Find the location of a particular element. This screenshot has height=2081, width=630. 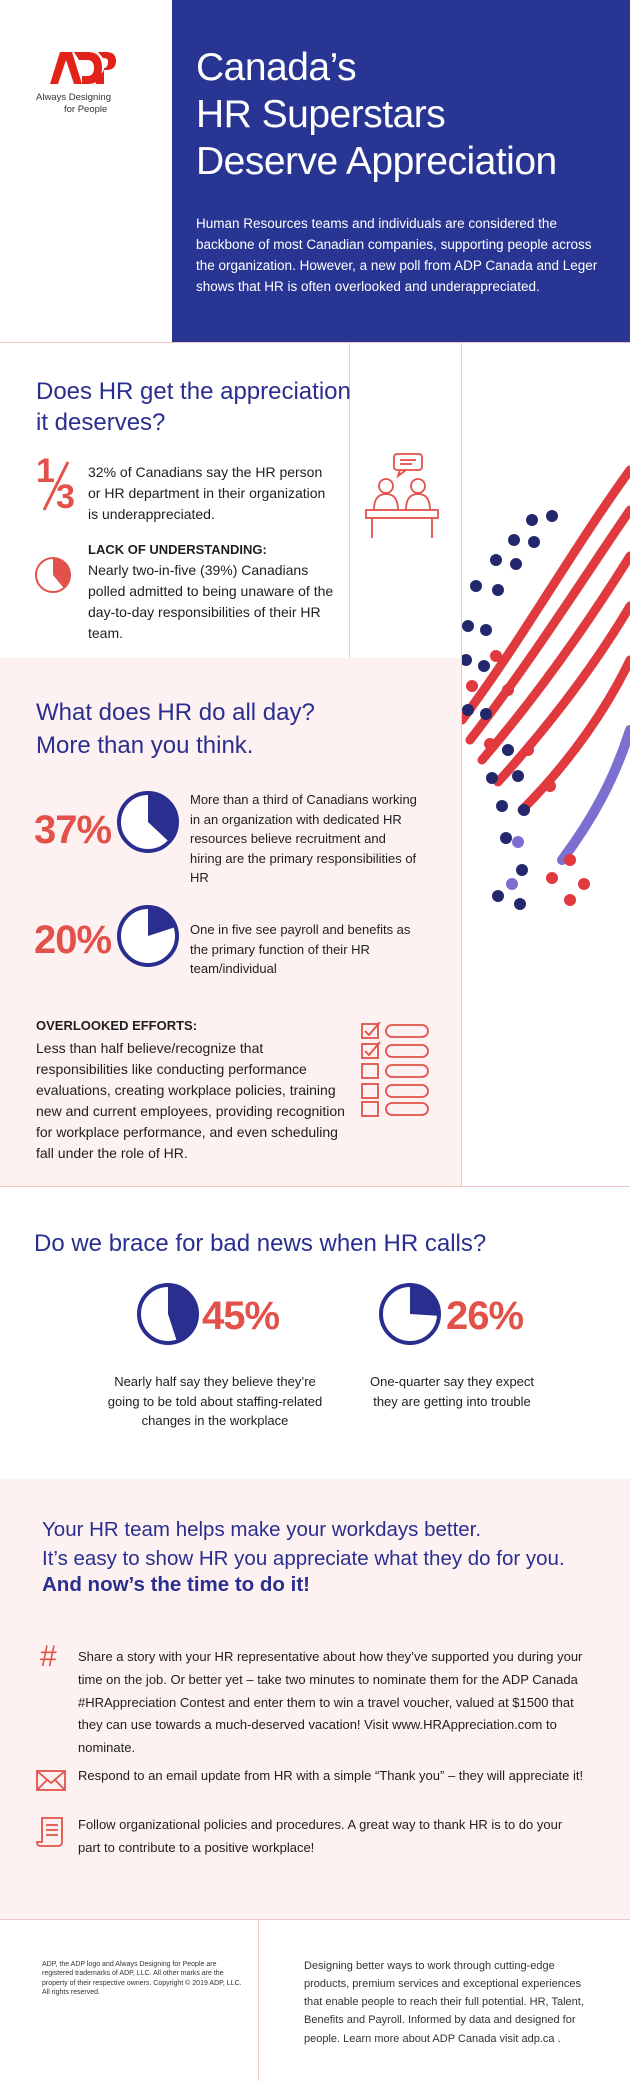

section2-title-line1: What does HR do all day? is located at coordinates (175, 712).